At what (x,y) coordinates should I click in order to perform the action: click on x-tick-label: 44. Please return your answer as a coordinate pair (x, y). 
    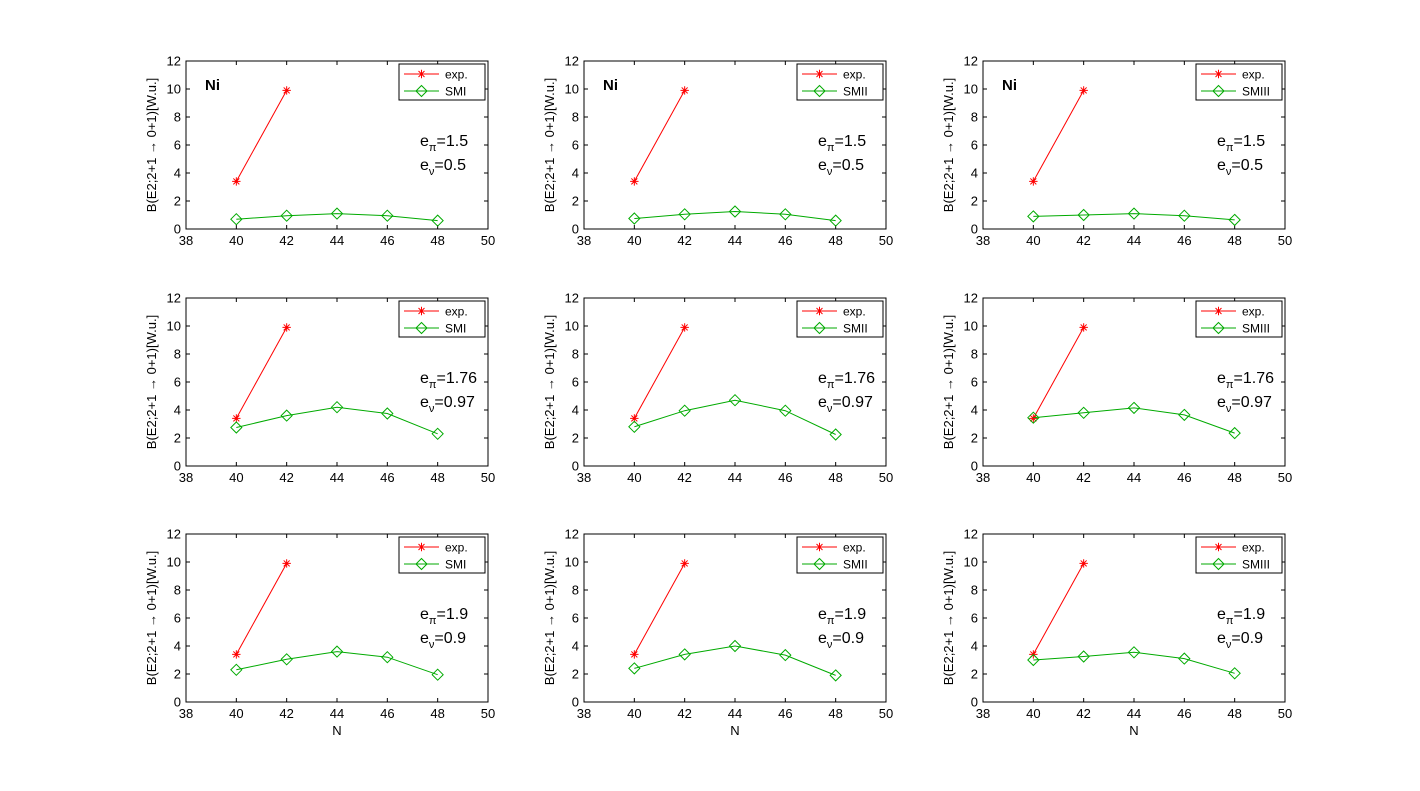
    Looking at the image, I should click on (337, 477).